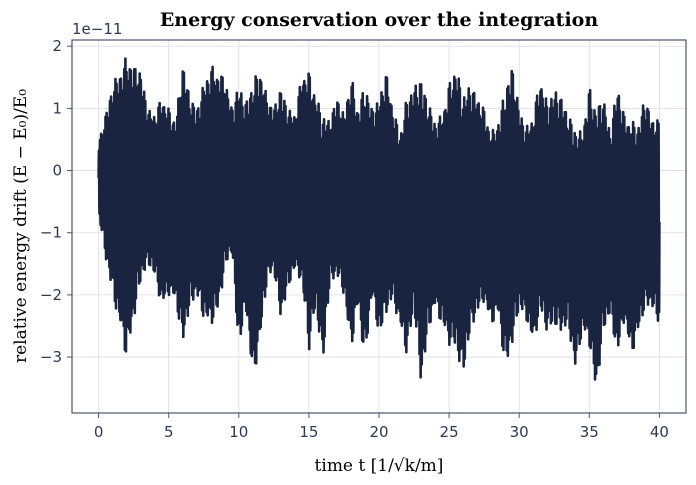  Describe the element at coordinates (56, 201) in the screenshot. I see `y-axis: −3 −2 −1 0 1 2` at that location.